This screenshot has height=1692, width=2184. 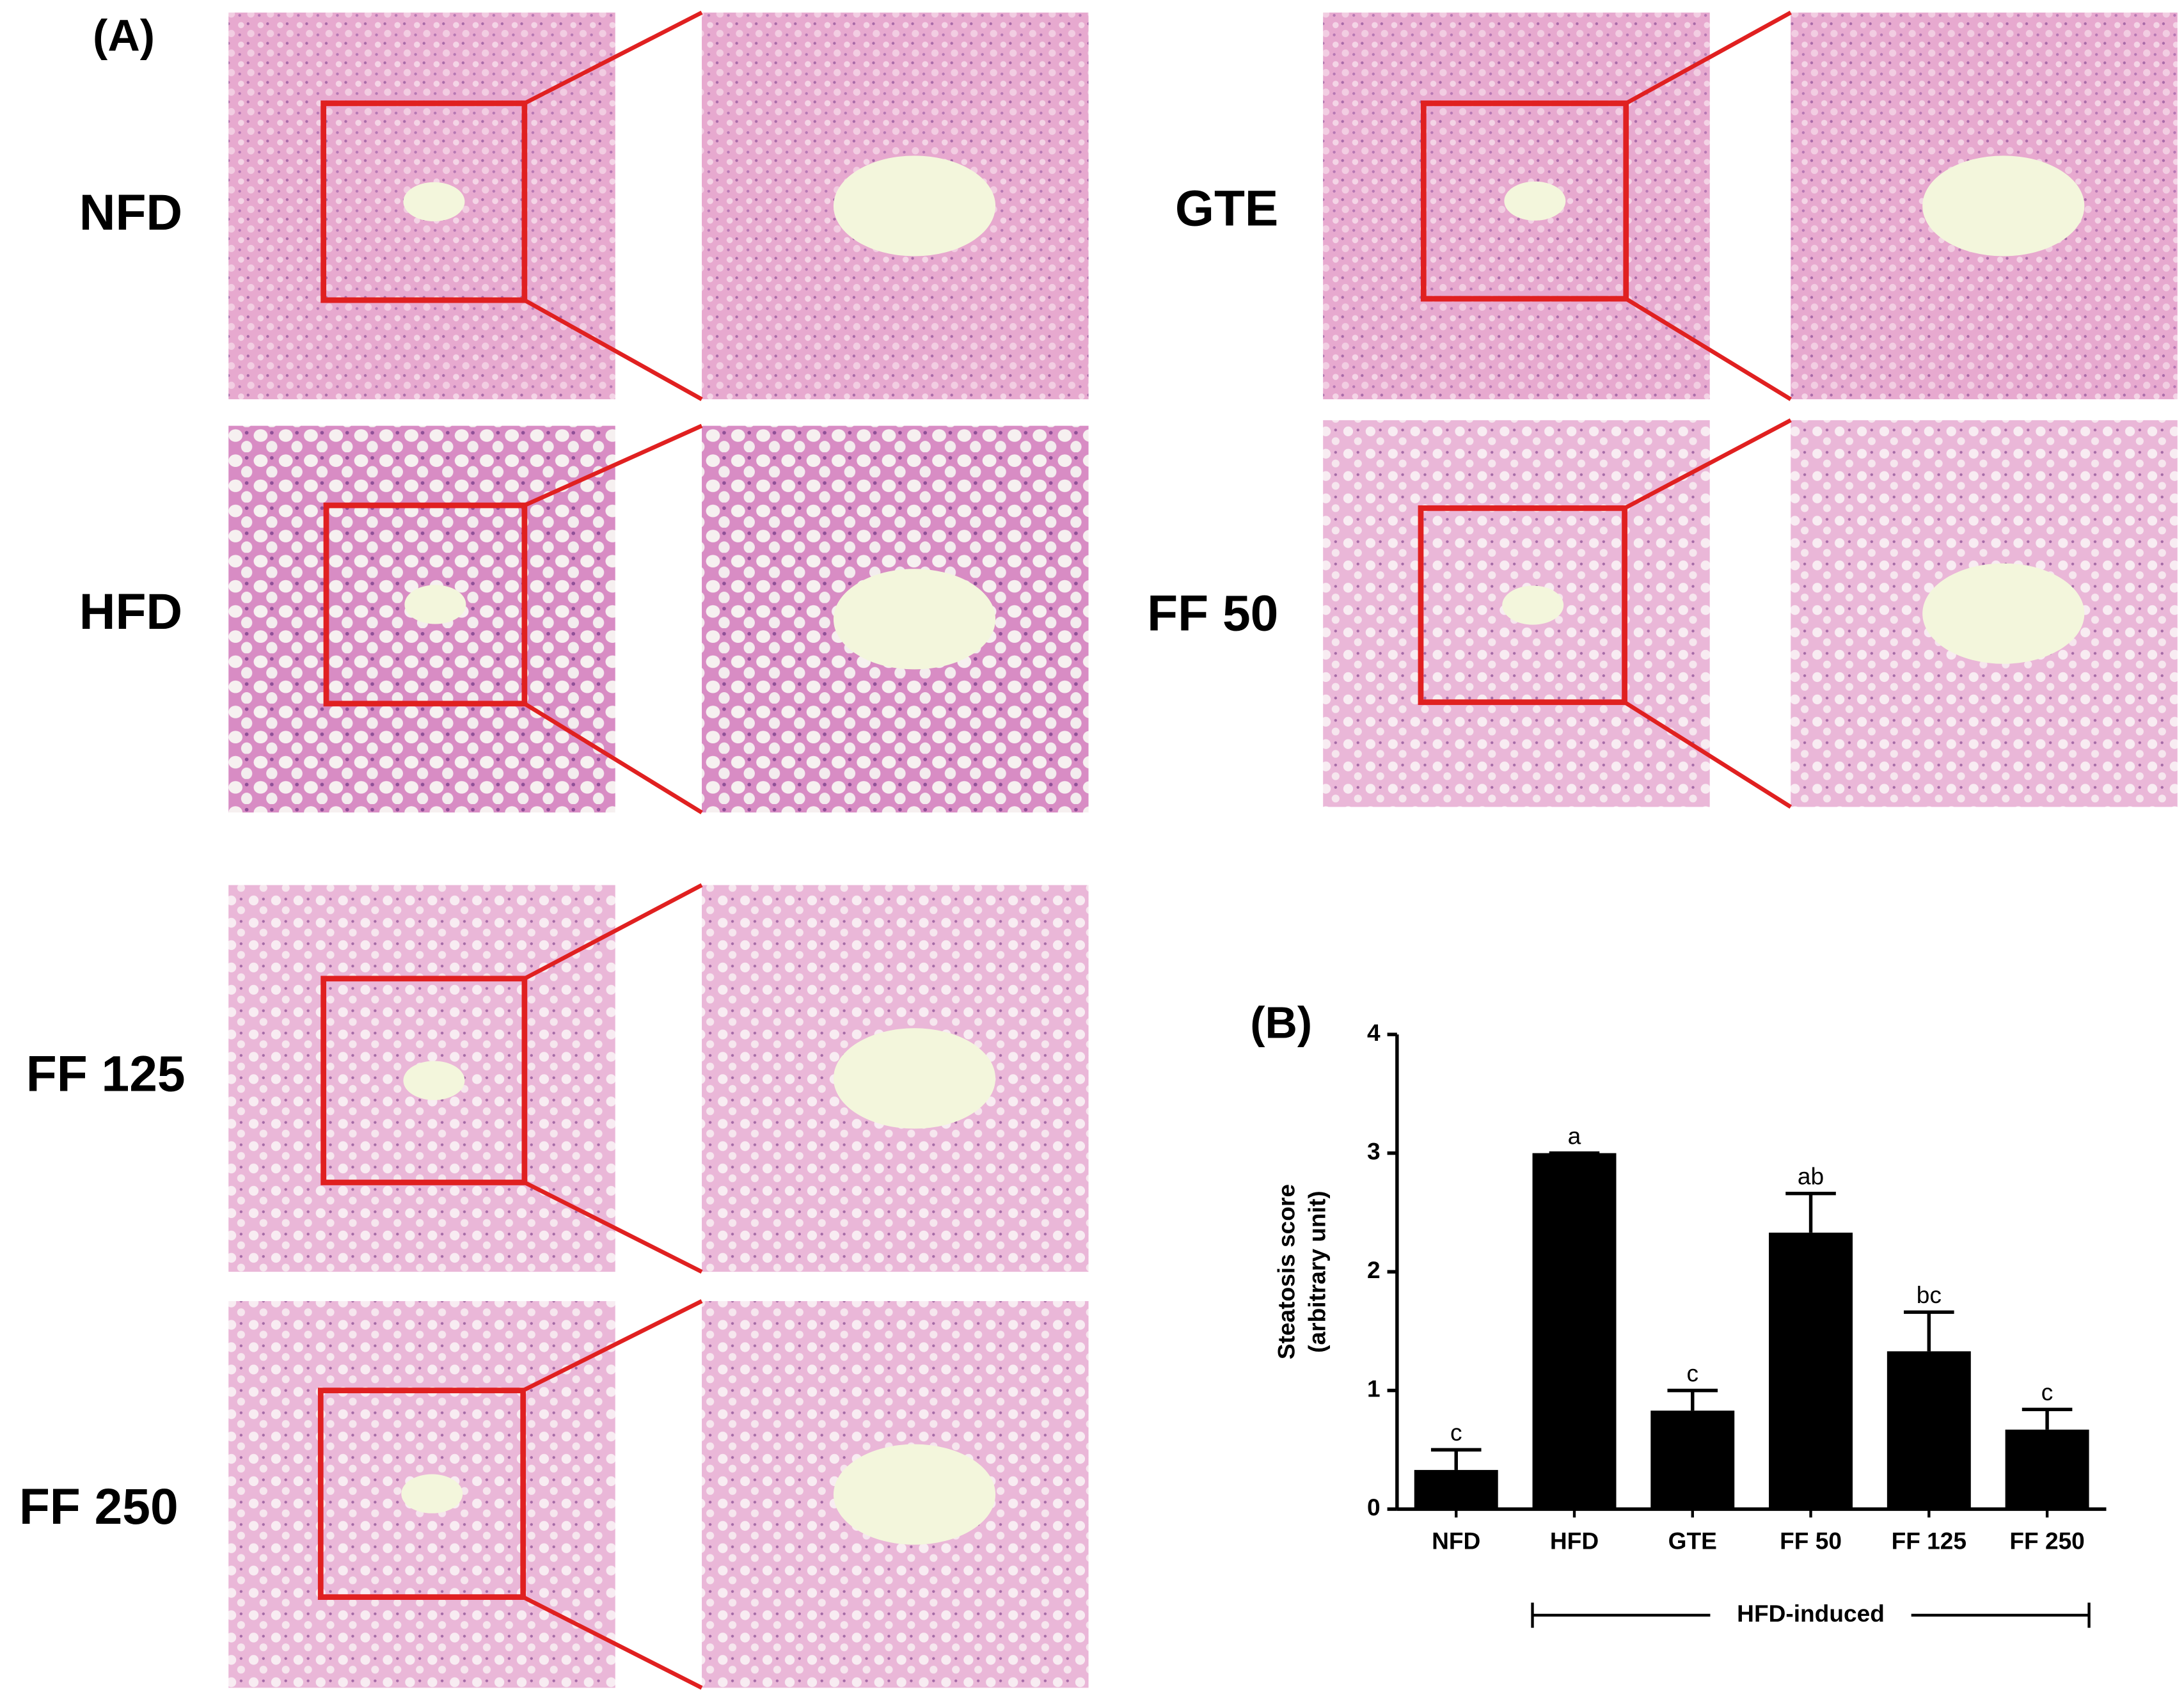 What do you see at coordinates (1575, 1541) in the screenshot?
I see `x-tick-label: HFD` at bounding box center [1575, 1541].